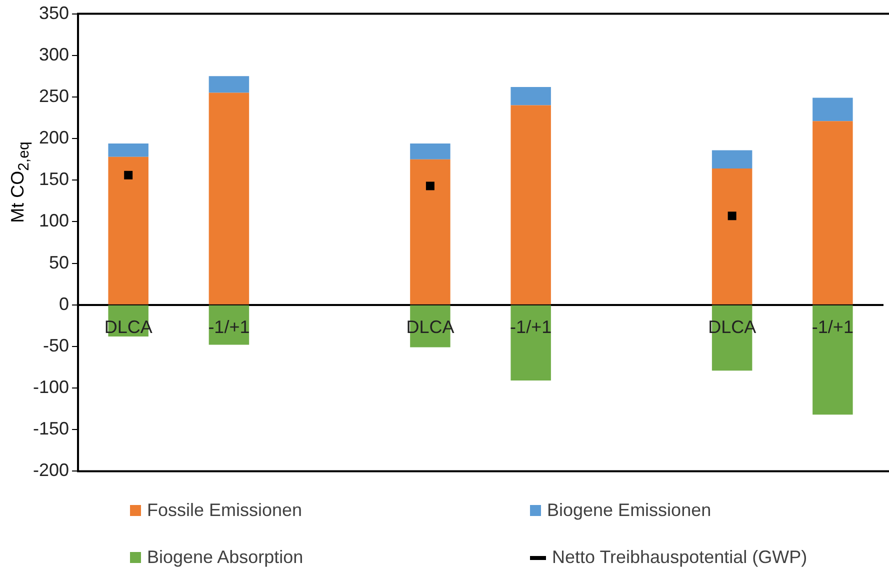 The width and height of the screenshot is (889, 573). I want to click on y-tick-label: -50, so click(56, 345).